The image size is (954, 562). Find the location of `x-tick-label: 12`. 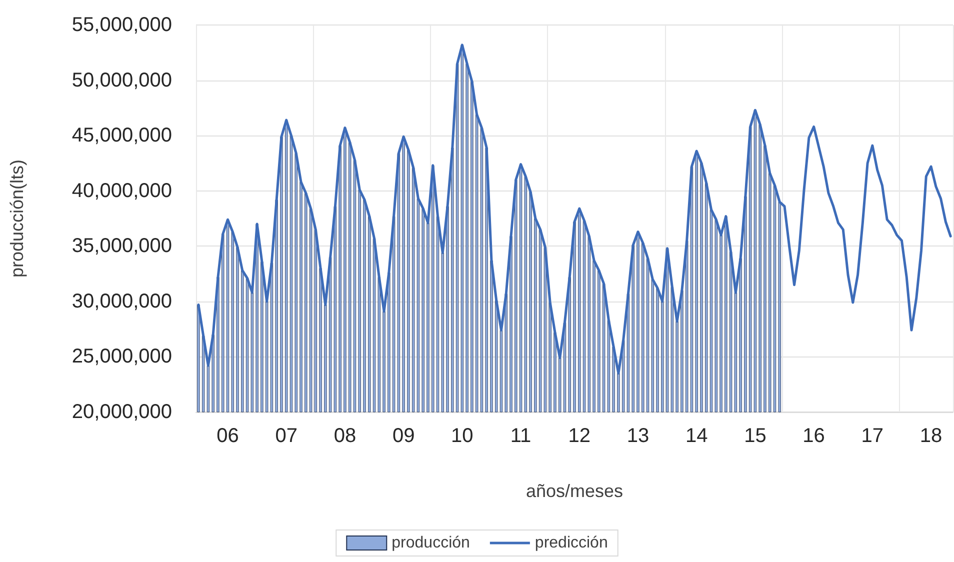

x-tick-label: 12 is located at coordinates (579, 436).